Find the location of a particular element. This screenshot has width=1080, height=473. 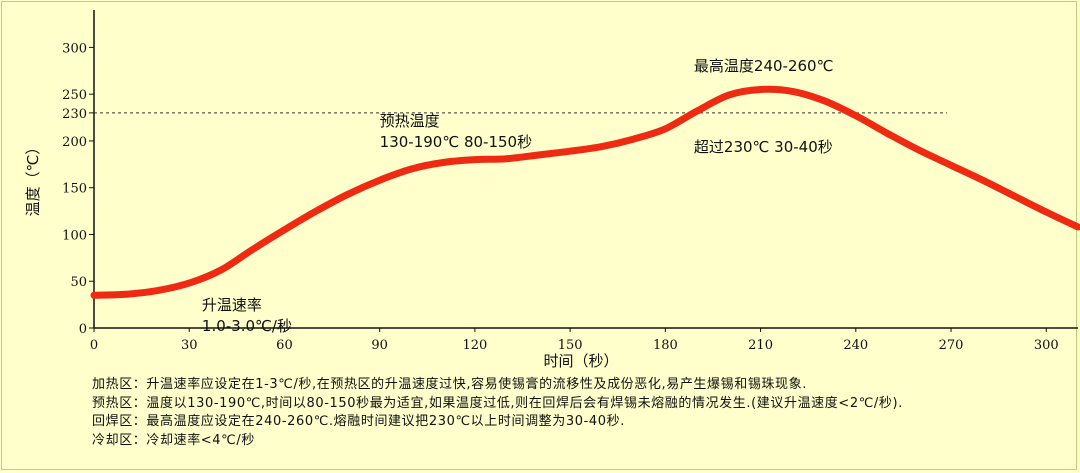

note-key: 预热区： is located at coordinates (119, 403).